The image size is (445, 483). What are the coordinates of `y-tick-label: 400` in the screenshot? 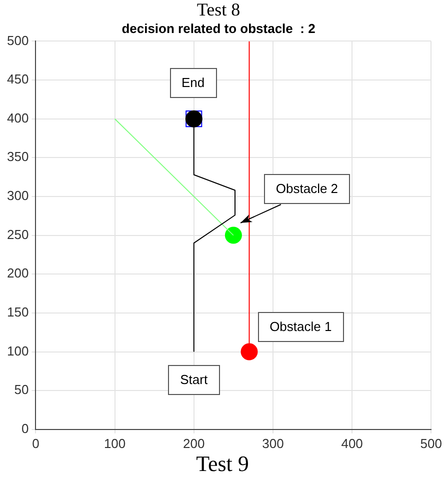 It's located at (17, 118).